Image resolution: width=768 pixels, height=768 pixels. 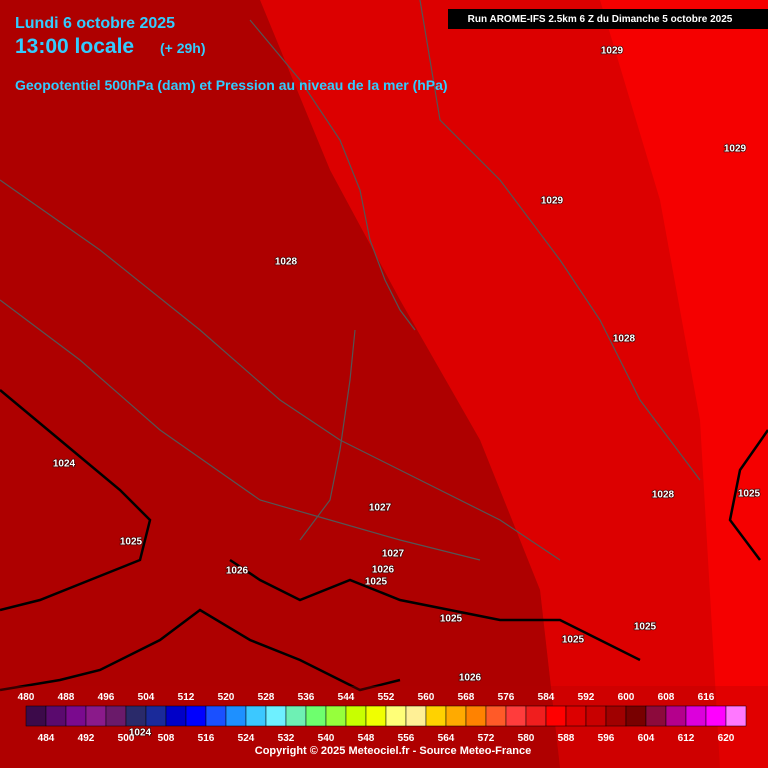 What do you see at coordinates (646, 738) in the screenshot?
I see `legend-label: 604` at bounding box center [646, 738].